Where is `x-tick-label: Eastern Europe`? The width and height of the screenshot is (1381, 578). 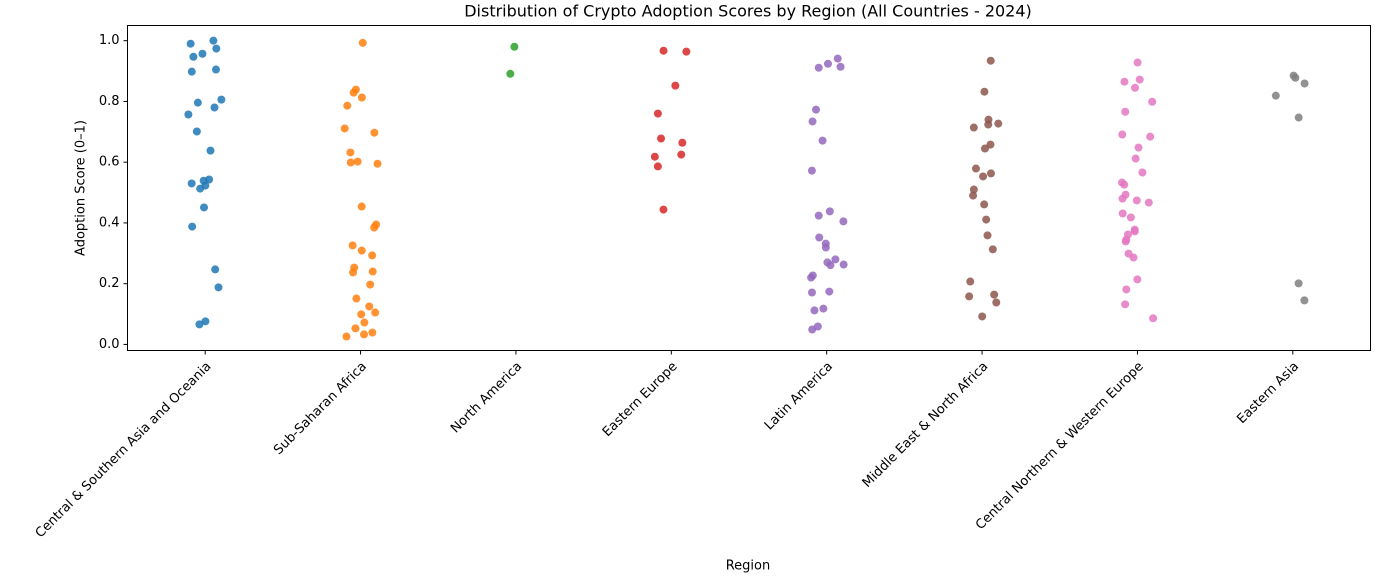
x-tick-label: Eastern Europe is located at coordinates (640, 399).